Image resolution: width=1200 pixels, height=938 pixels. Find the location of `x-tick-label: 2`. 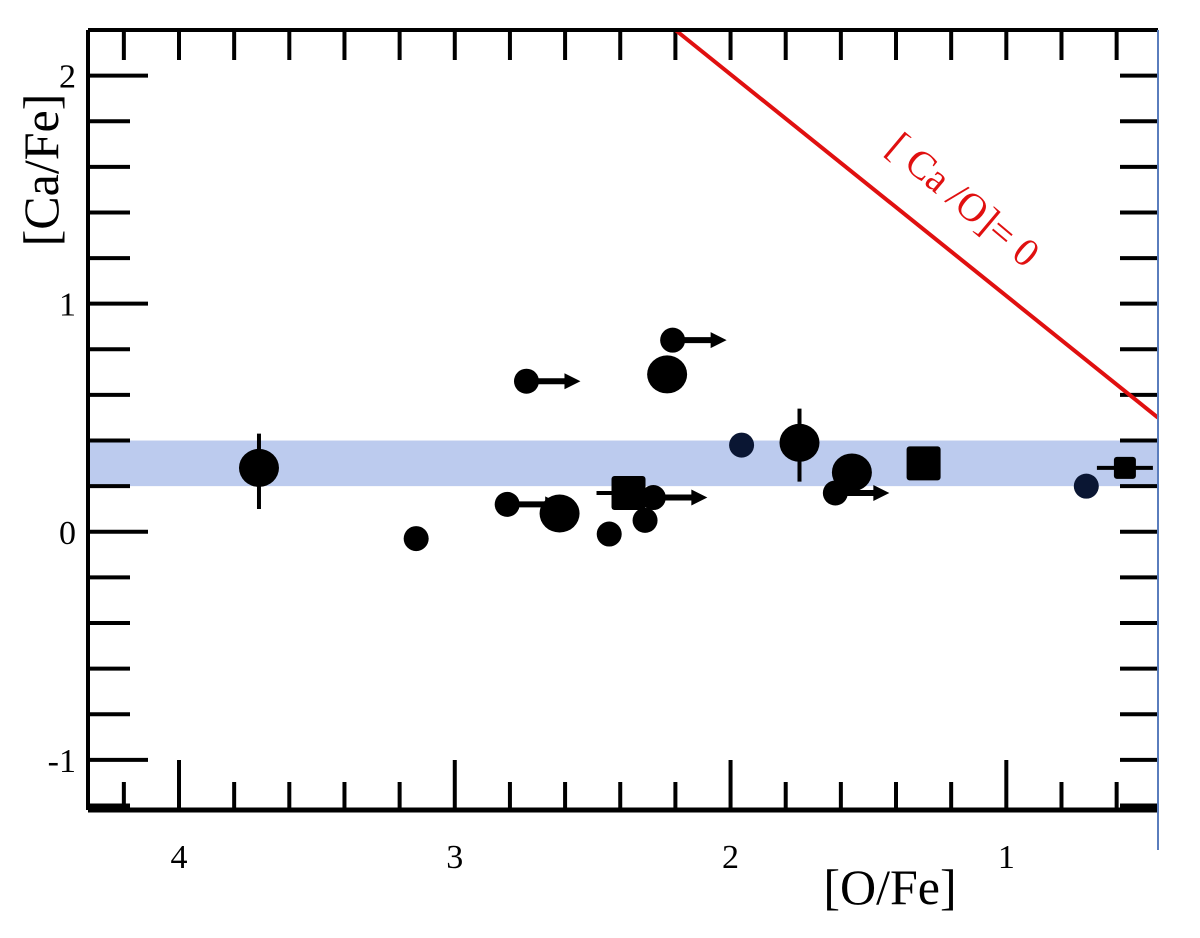

x-tick-label: 2 is located at coordinates (730, 857).